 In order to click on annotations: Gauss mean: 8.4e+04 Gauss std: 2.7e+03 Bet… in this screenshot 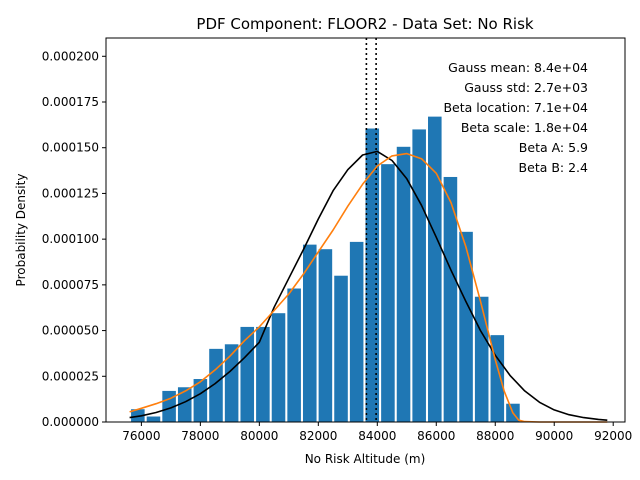, I will do `click(515, 117)`.